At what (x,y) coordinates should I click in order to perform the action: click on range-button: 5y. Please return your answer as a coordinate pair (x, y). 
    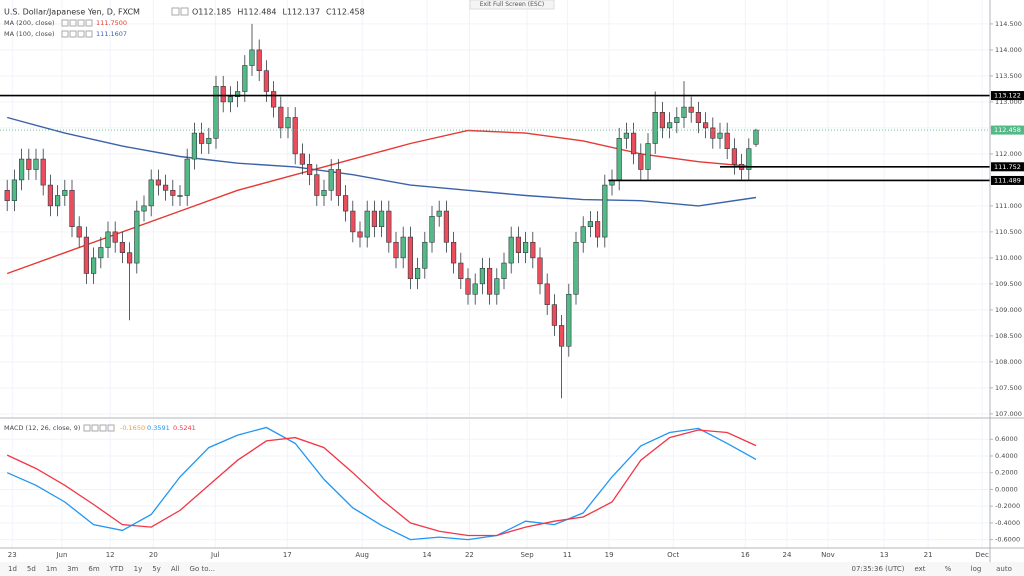
    Looking at the image, I should click on (156, 569).